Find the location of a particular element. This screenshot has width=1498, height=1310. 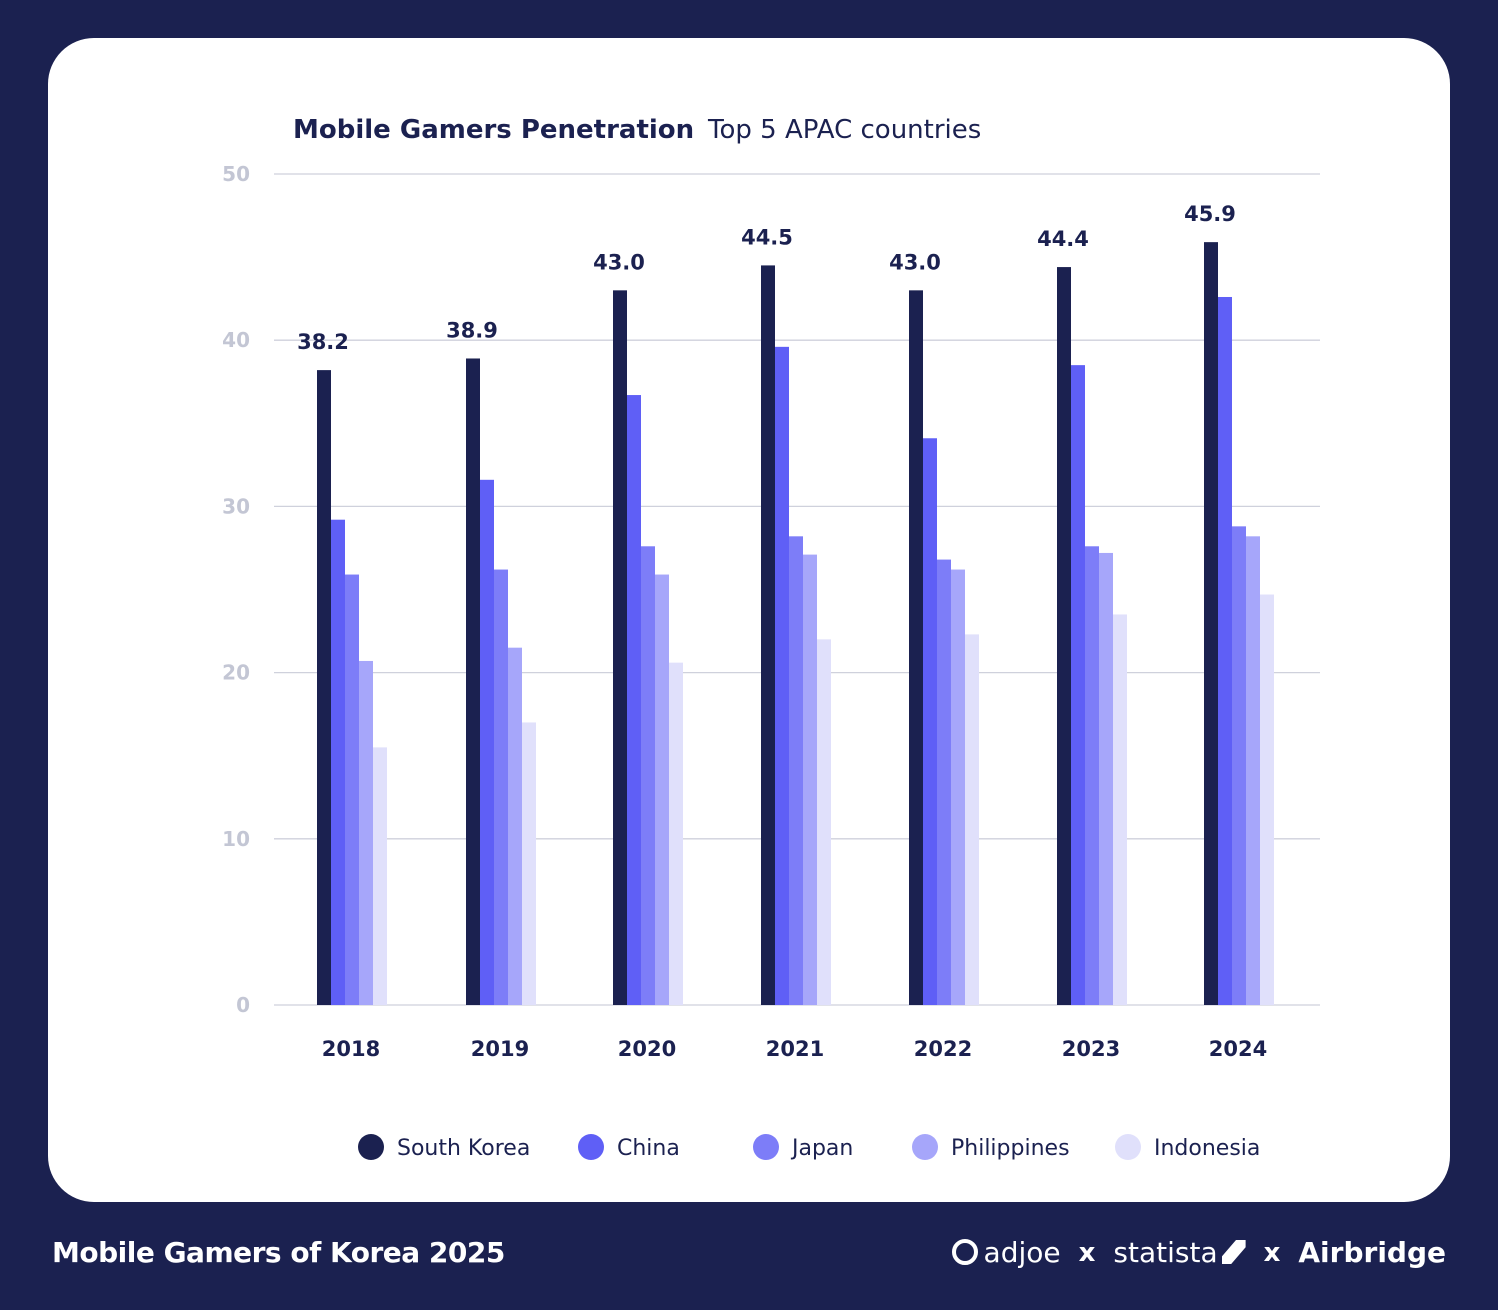

legend-label: Indonesia is located at coordinates (1207, 1148).